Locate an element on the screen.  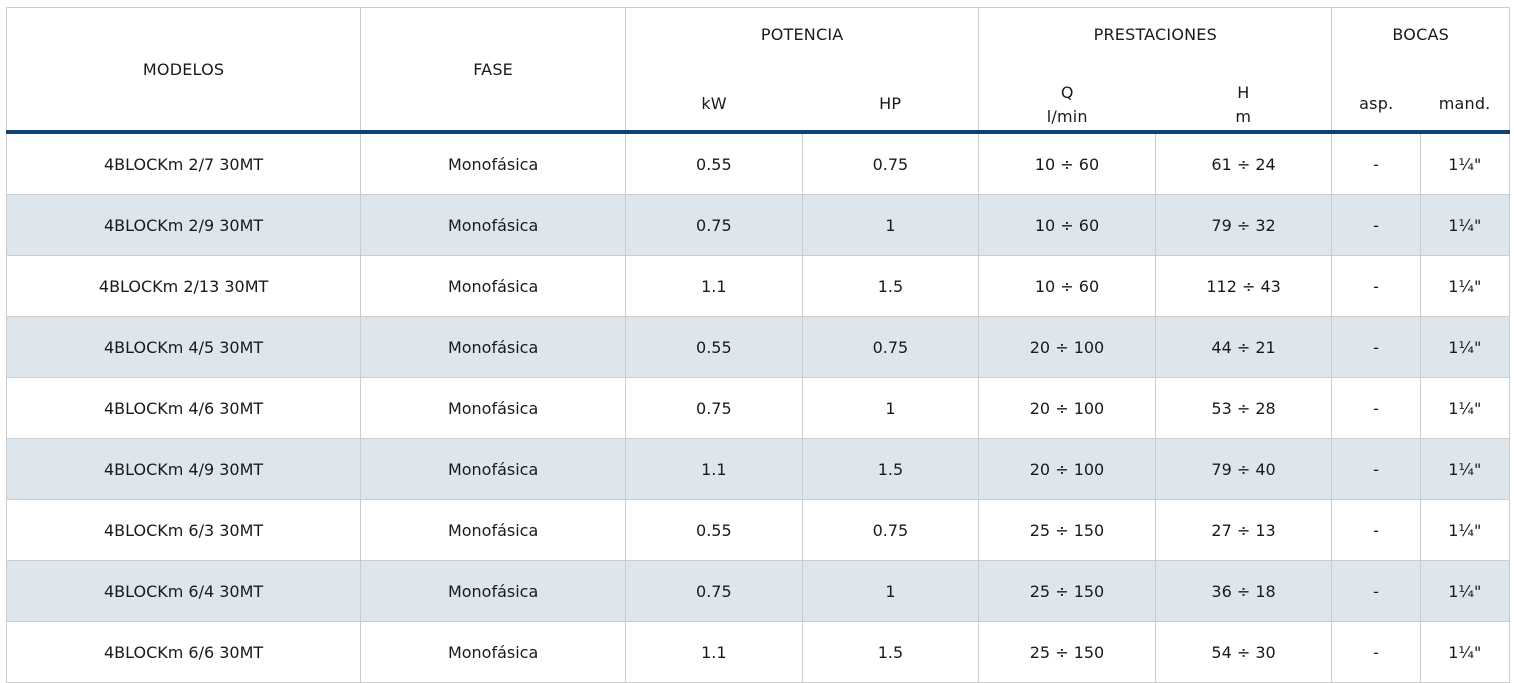
header-asp: asp. is located at coordinates (1376, 105).